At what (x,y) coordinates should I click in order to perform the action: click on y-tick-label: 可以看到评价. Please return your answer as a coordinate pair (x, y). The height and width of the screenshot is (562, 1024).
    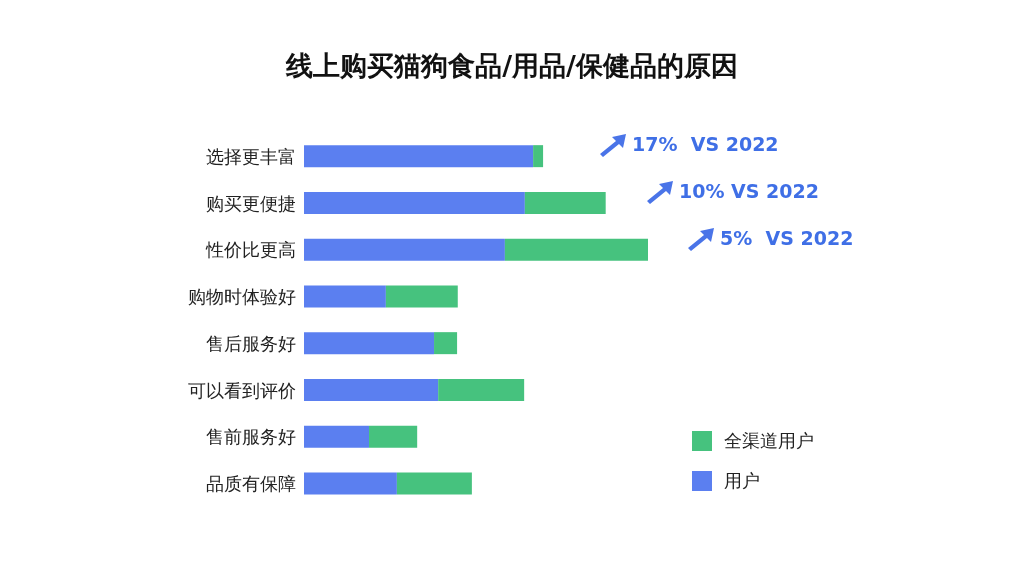
    Looking at the image, I should click on (242, 390).